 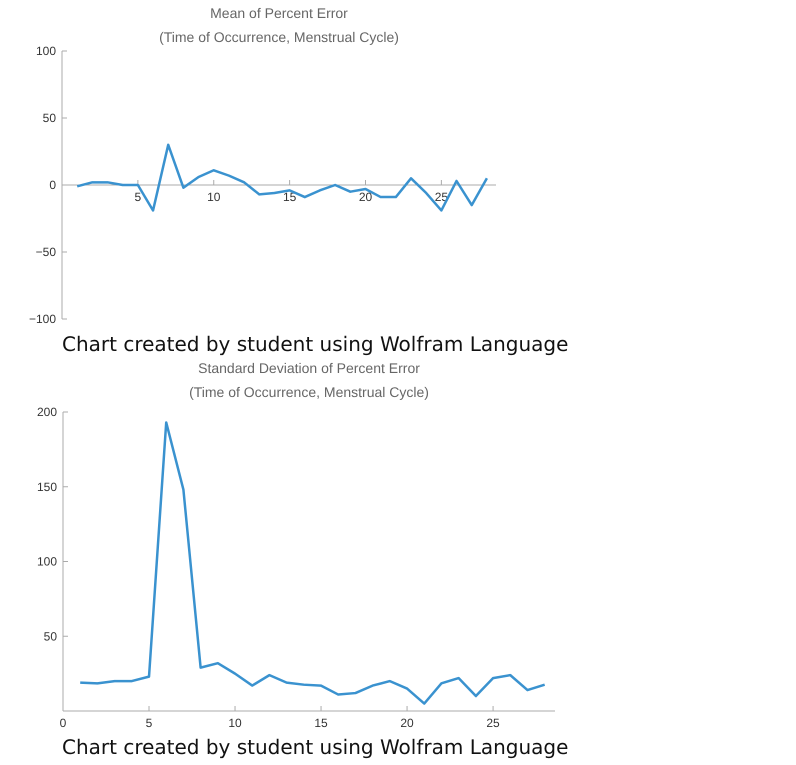 What do you see at coordinates (42, 319) in the screenshot?
I see `y-tick-label: −100` at bounding box center [42, 319].